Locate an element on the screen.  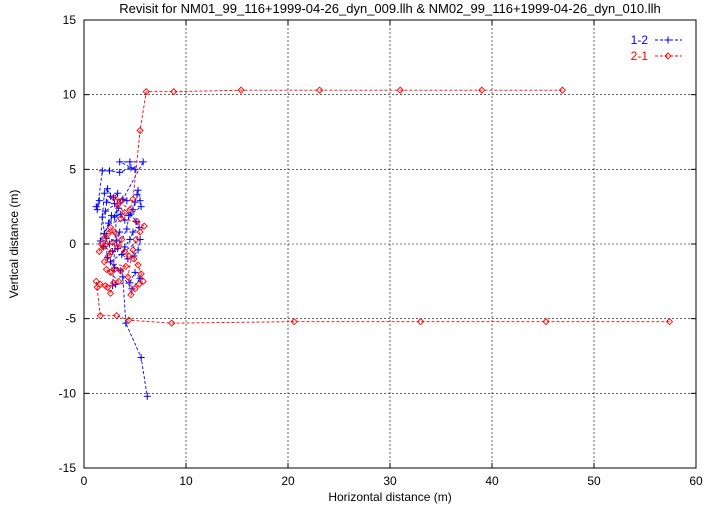
y-tick-label: 15 is located at coordinates (70, 20).